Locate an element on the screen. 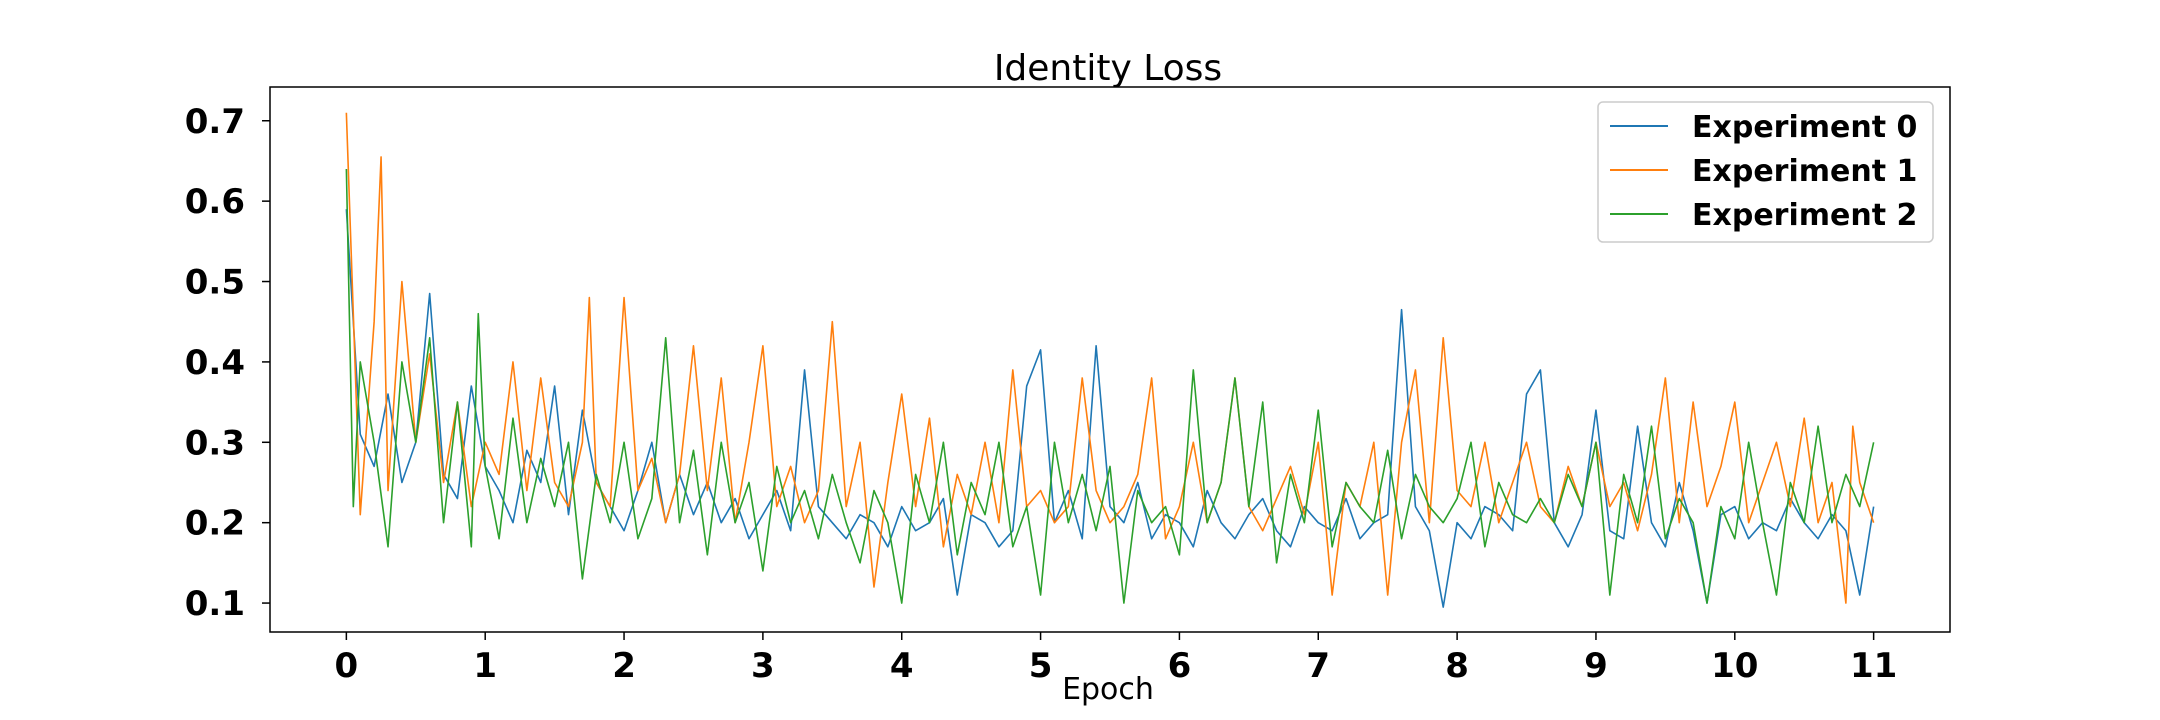 The width and height of the screenshot is (2160, 720). x-tick-label: 7 is located at coordinates (1318, 666).